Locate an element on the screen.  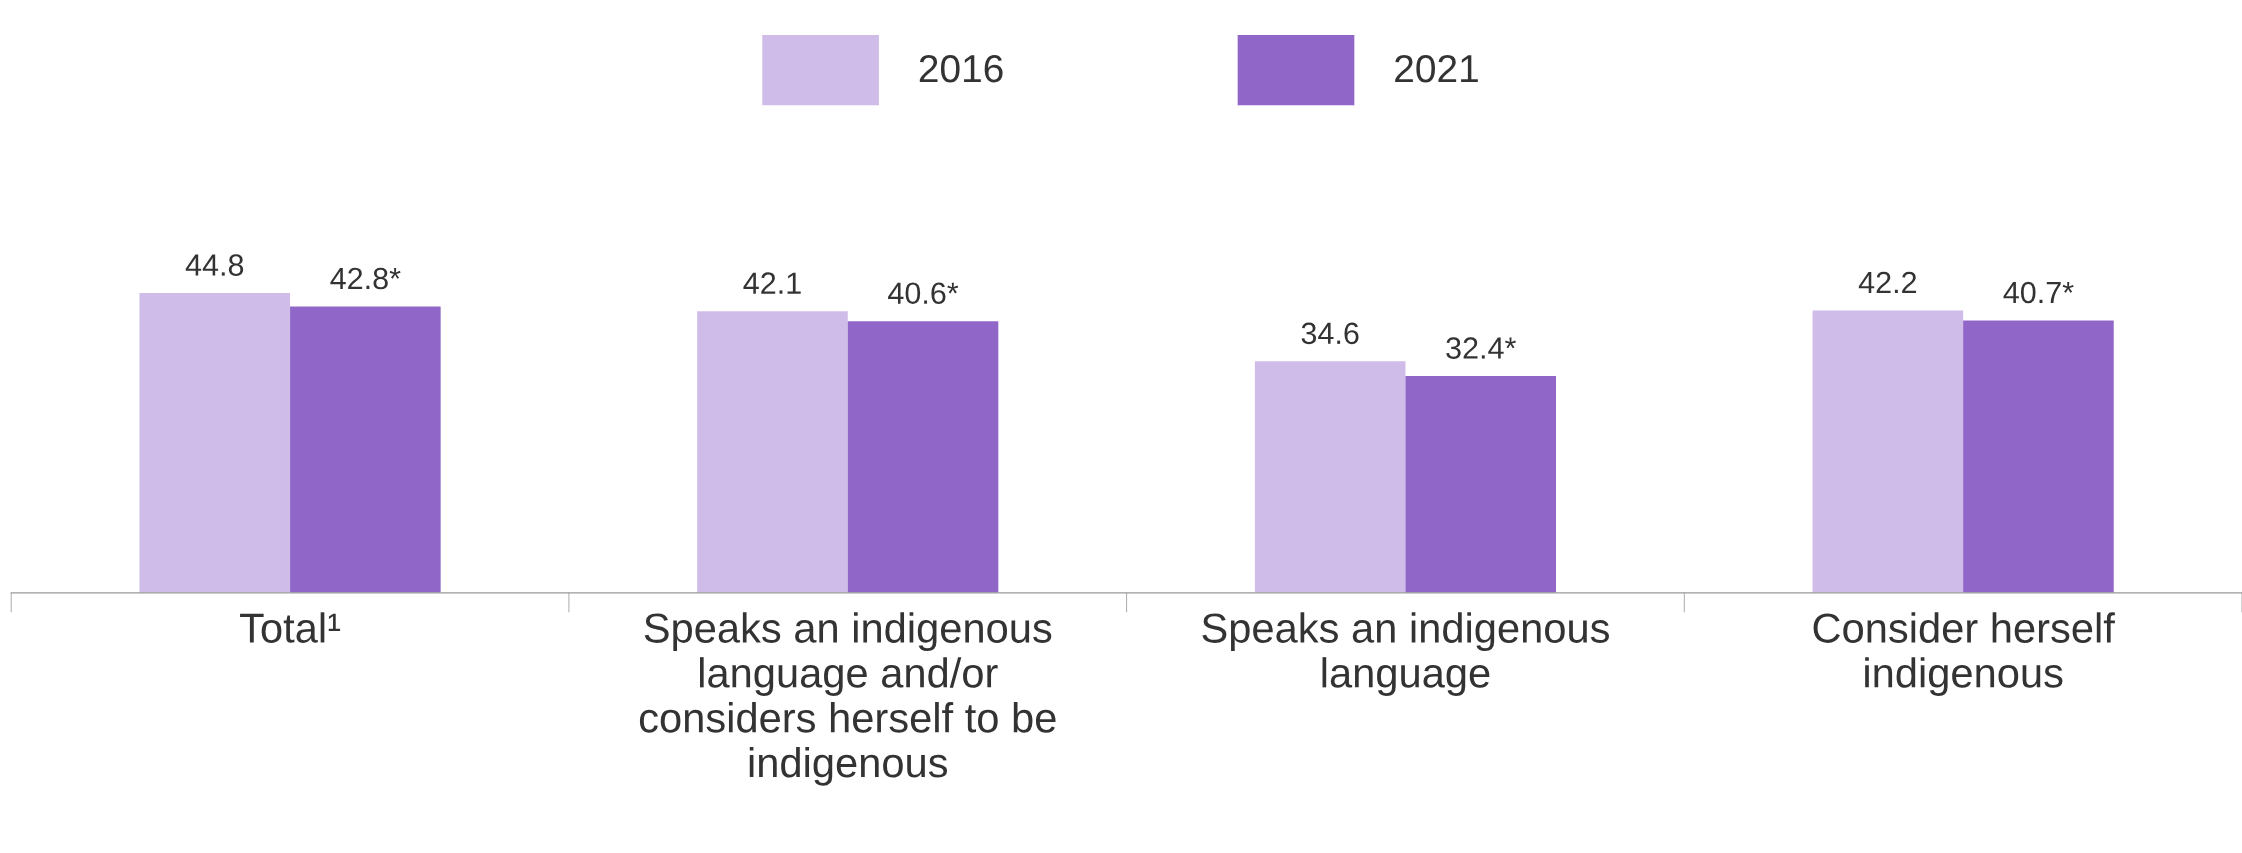
x-tick-label: Speaks an indigenous language and/or considers herself to be indigenous is located at coordinates (847, 699).